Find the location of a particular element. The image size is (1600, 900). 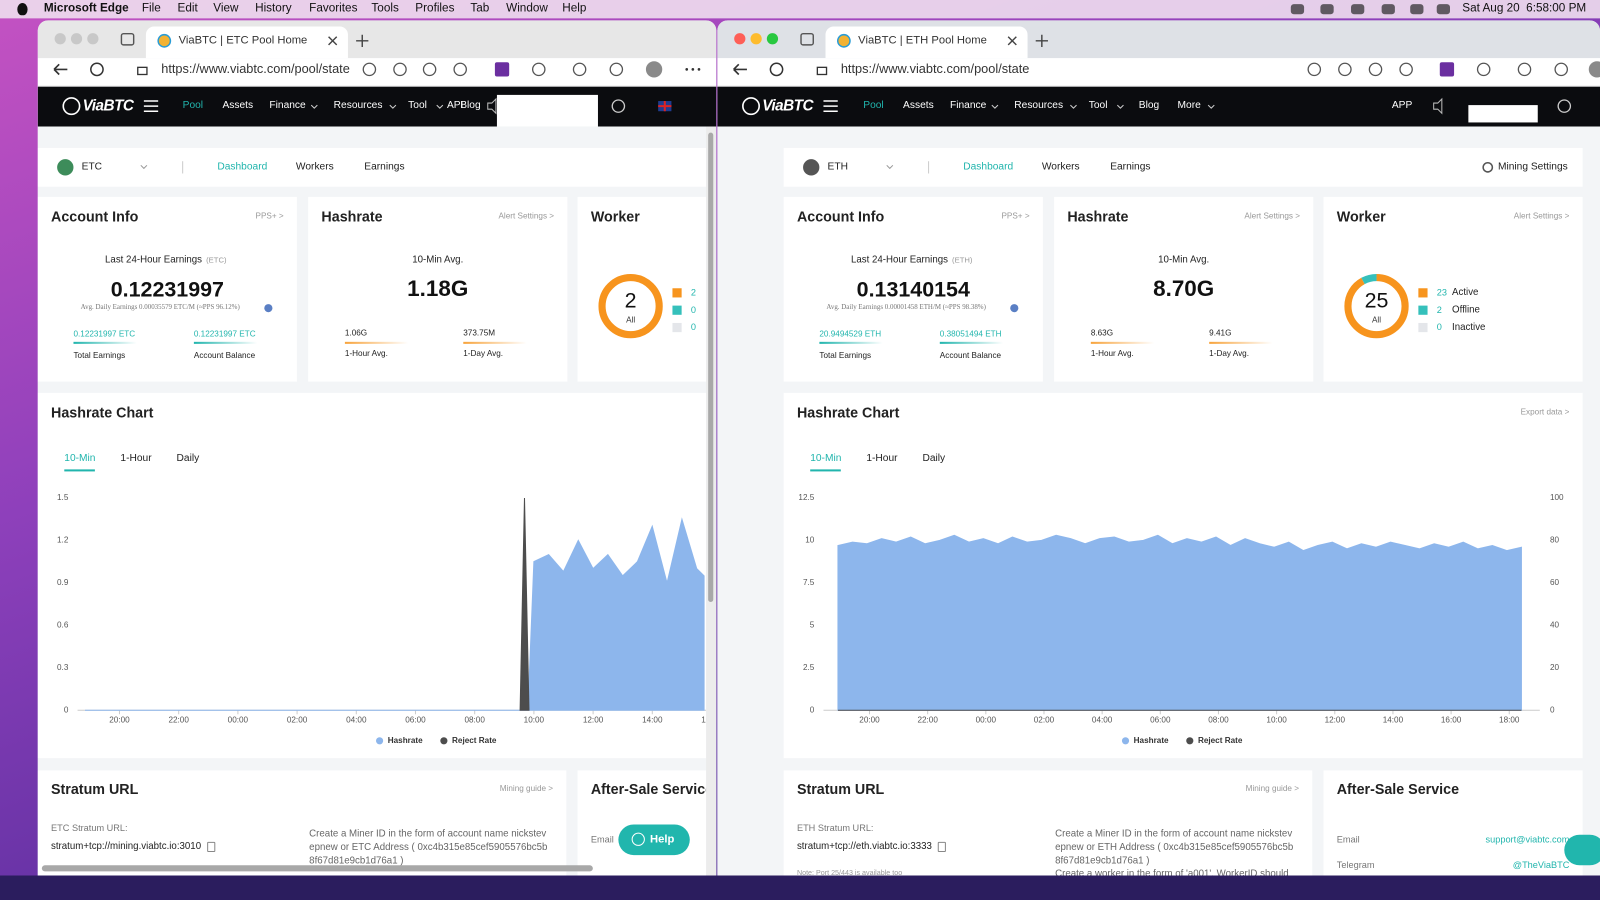

y2-tick-label: 0 is located at coordinates (1552, 709).